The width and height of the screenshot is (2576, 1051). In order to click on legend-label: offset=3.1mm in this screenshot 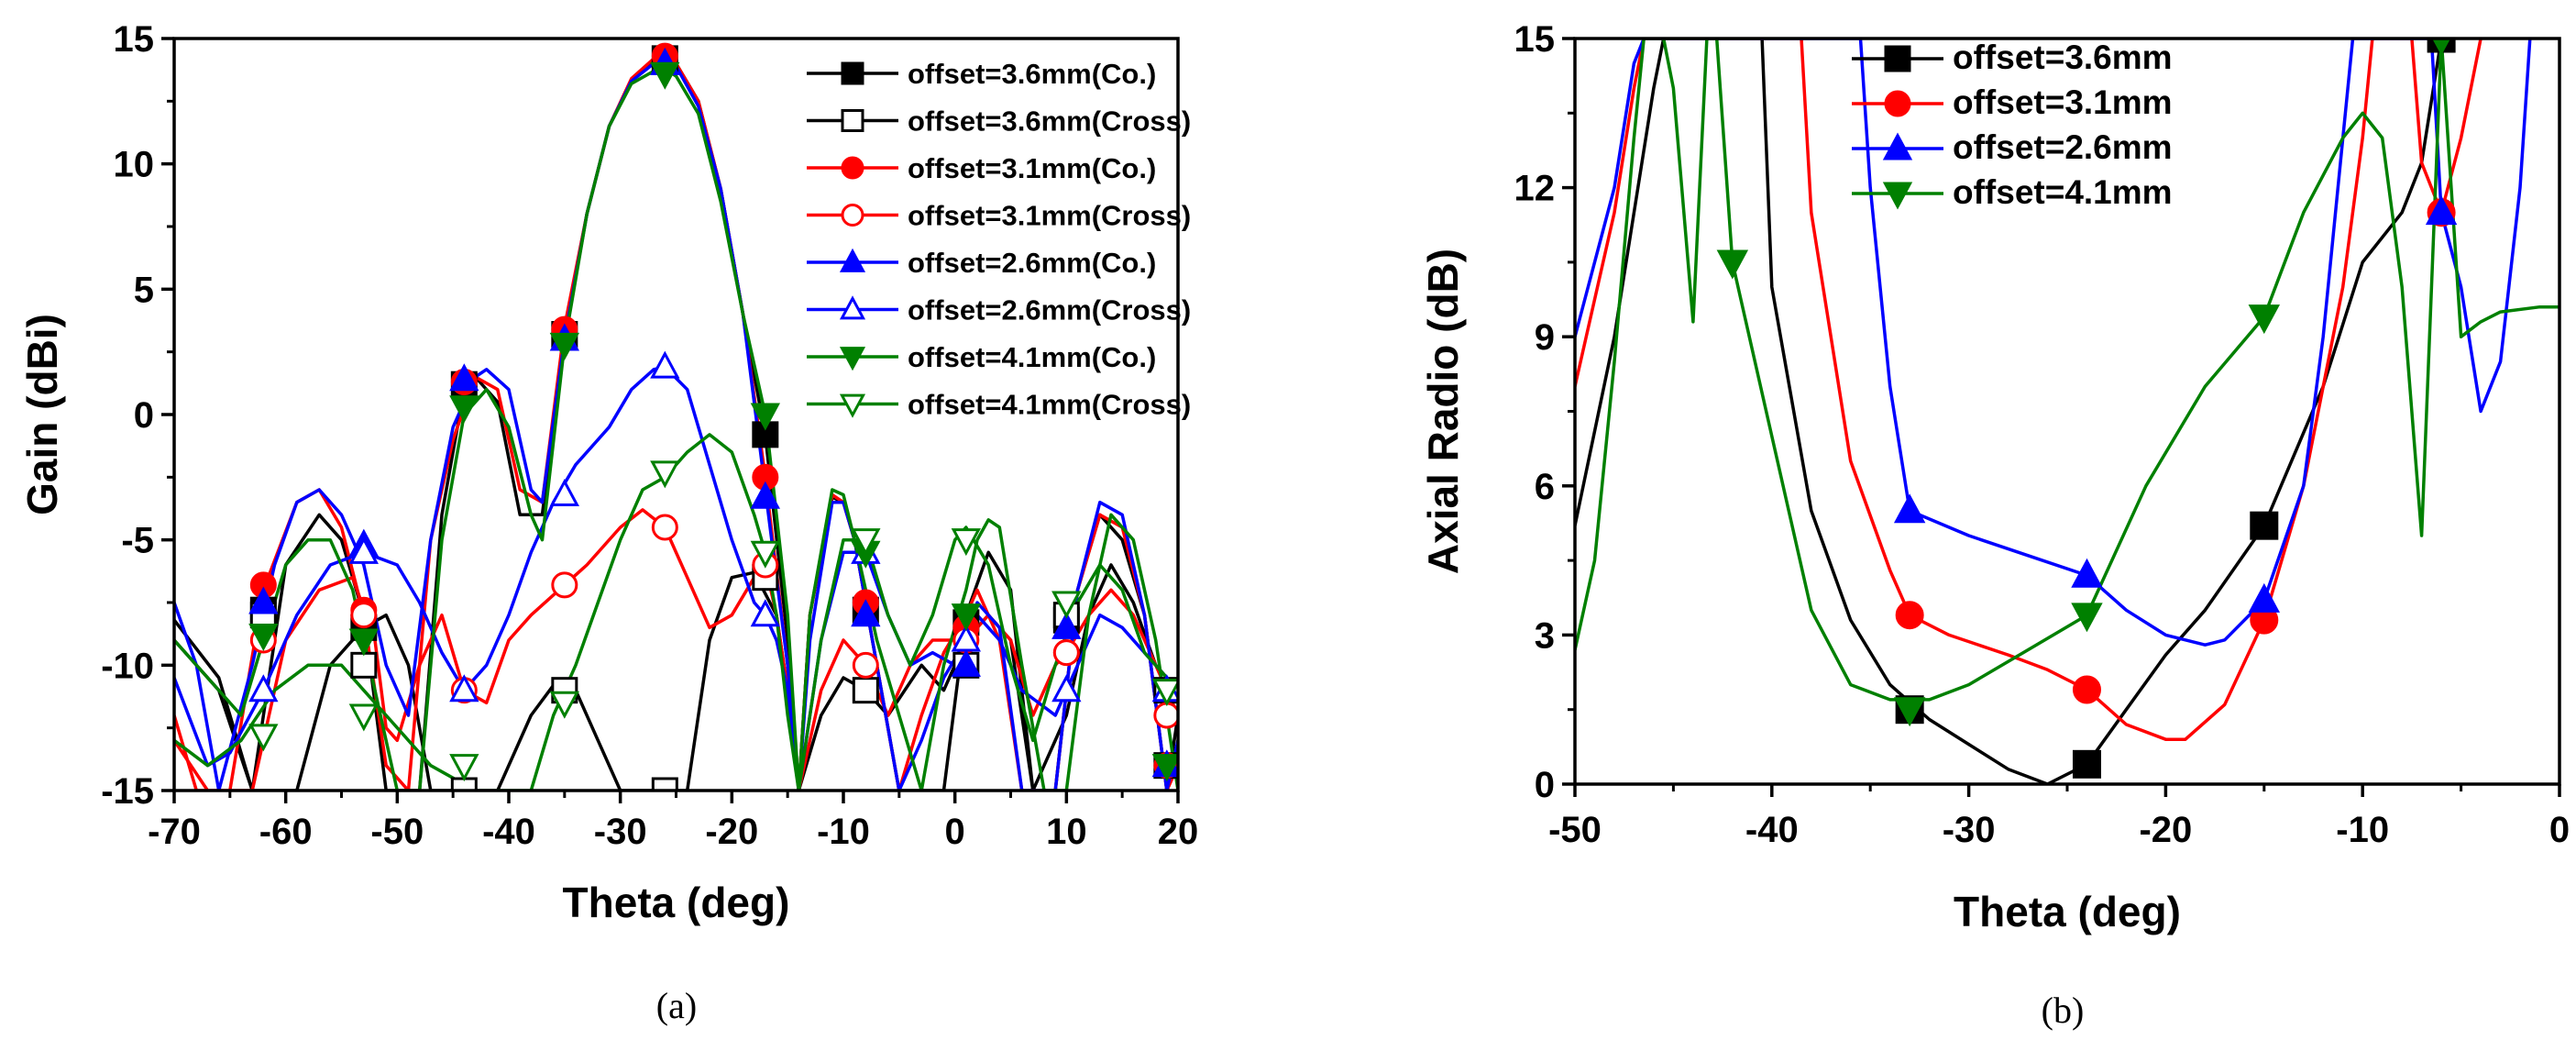, I will do `click(2063, 102)`.